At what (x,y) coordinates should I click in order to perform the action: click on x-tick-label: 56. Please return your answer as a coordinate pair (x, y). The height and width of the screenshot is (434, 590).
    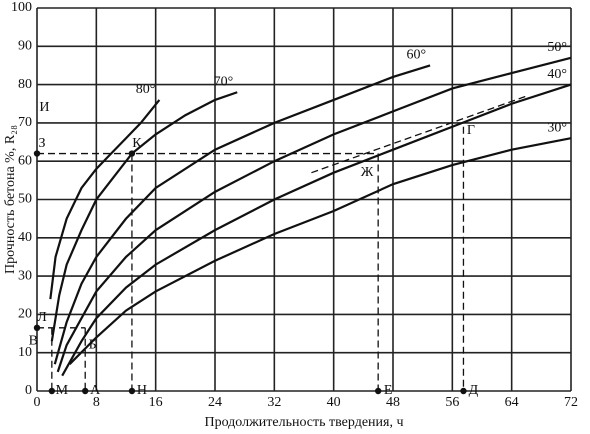
    Looking at the image, I should click on (452, 402).